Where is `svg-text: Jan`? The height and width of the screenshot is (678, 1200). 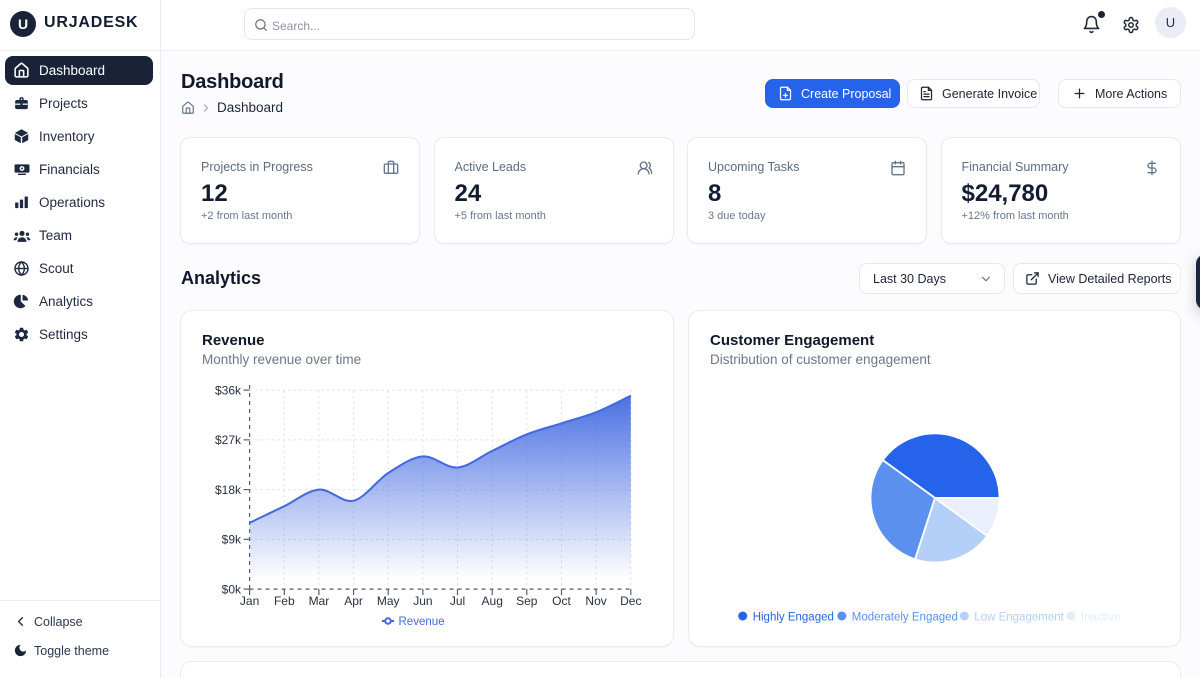 svg-text: Jan is located at coordinates (249, 601).